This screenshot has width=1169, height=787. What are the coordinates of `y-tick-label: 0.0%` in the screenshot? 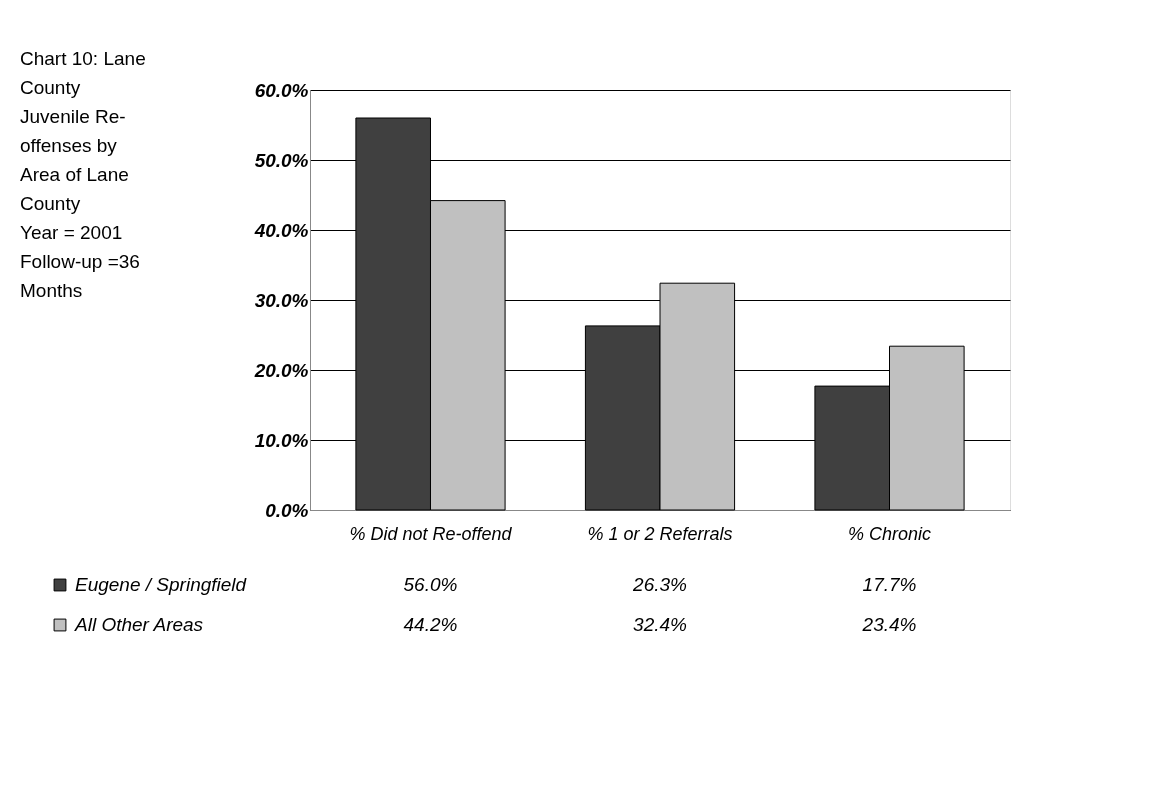 It's located at (287, 510).